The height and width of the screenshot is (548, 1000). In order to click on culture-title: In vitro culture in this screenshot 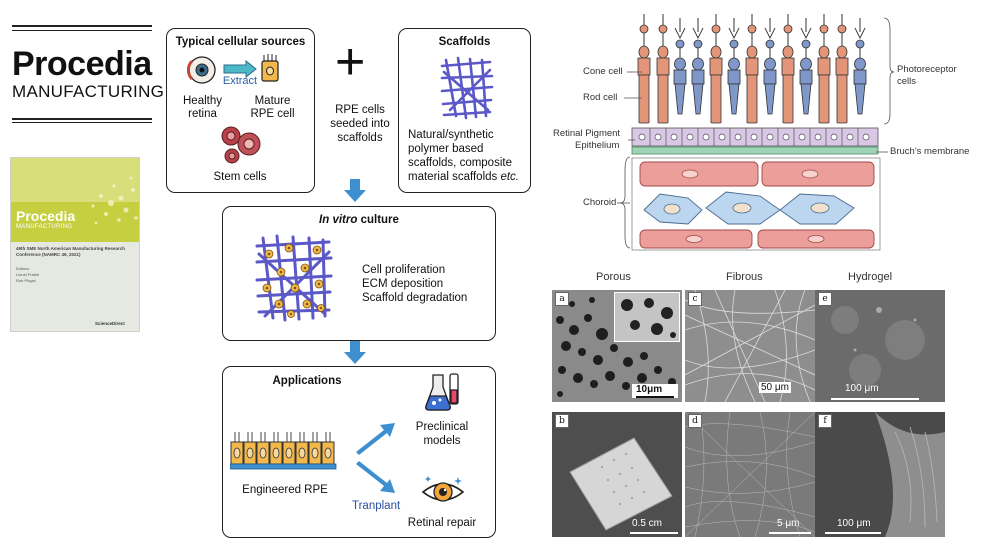, I will do `click(359, 220)`.